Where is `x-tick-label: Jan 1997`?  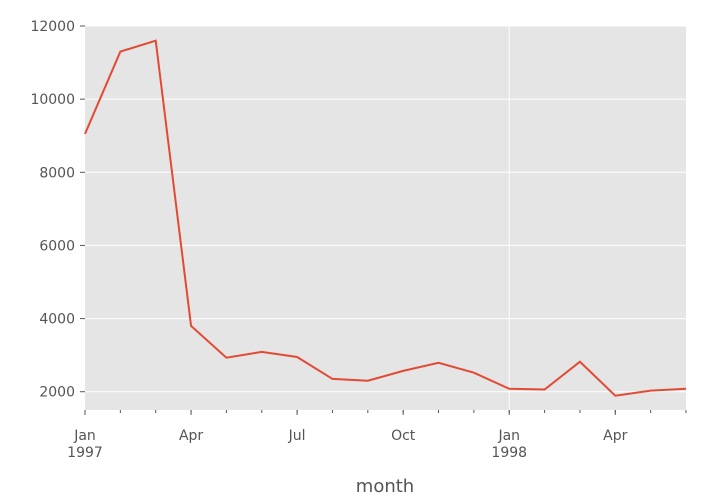
x-tick-label: Jan 1997 is located at coordinates (85, 444).